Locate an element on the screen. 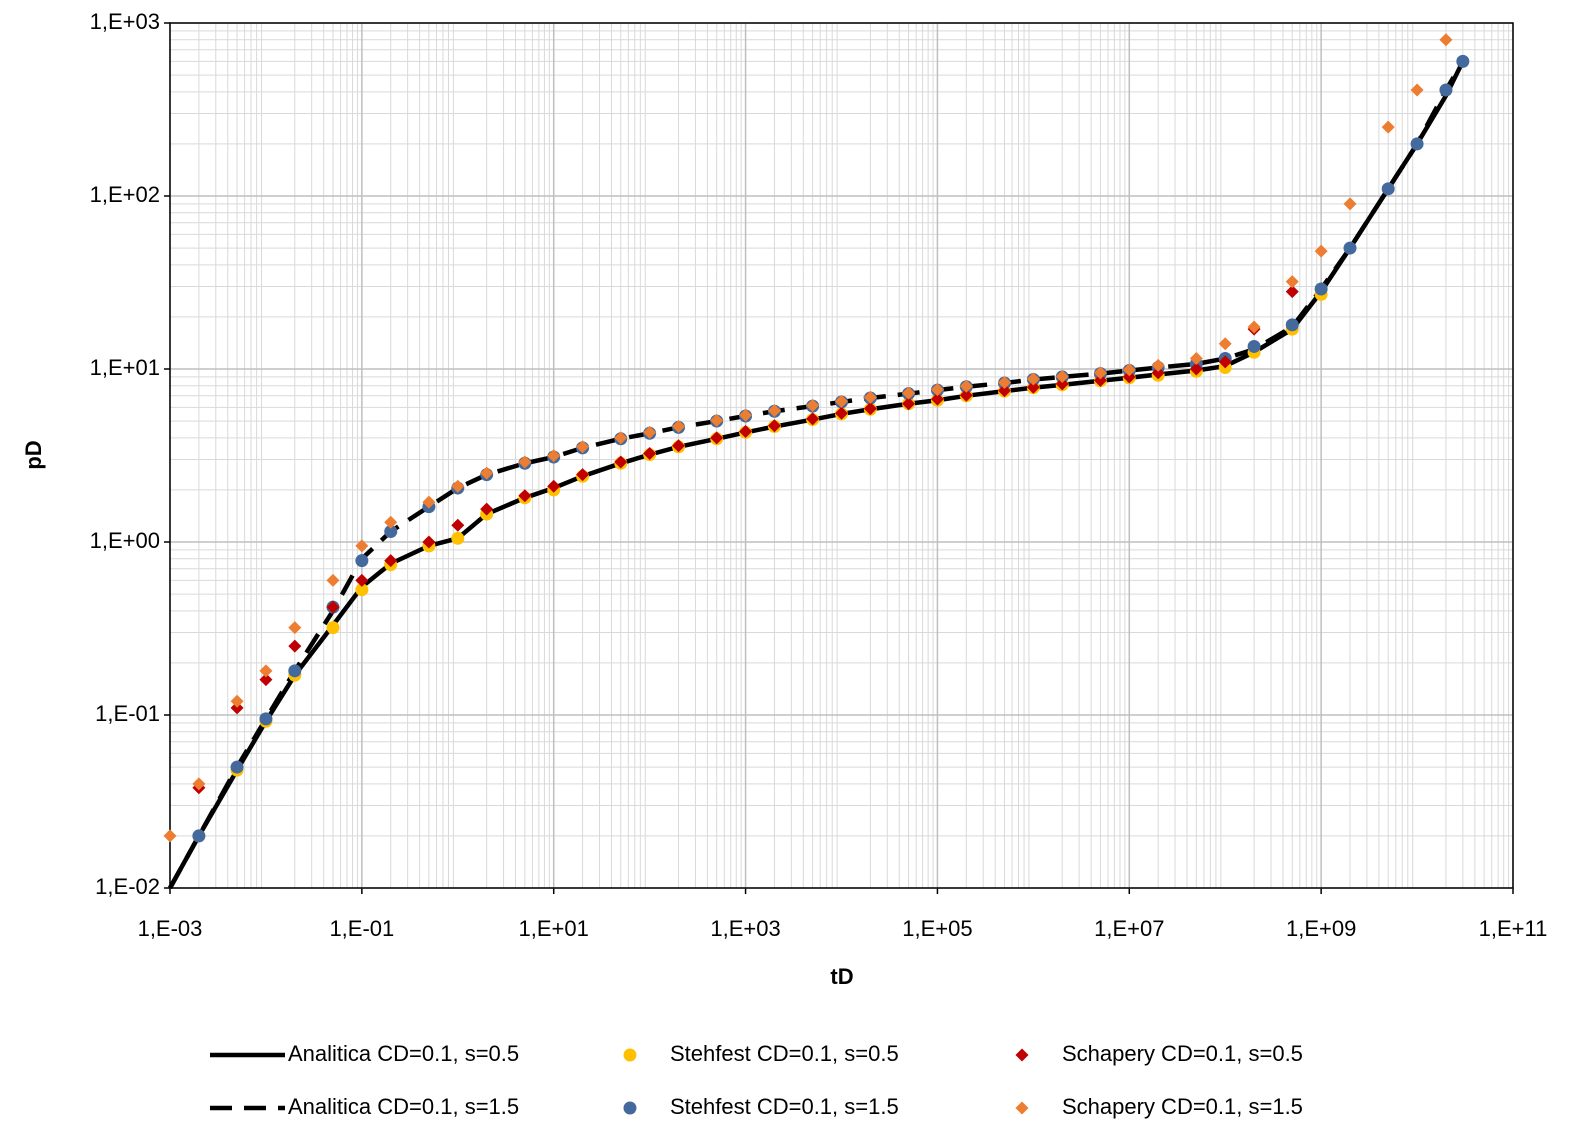 Image resolution: width=1577 pixels, height=1138 pixels. x-tick-label: 1,E+01 is located at coordinates (554, 928).